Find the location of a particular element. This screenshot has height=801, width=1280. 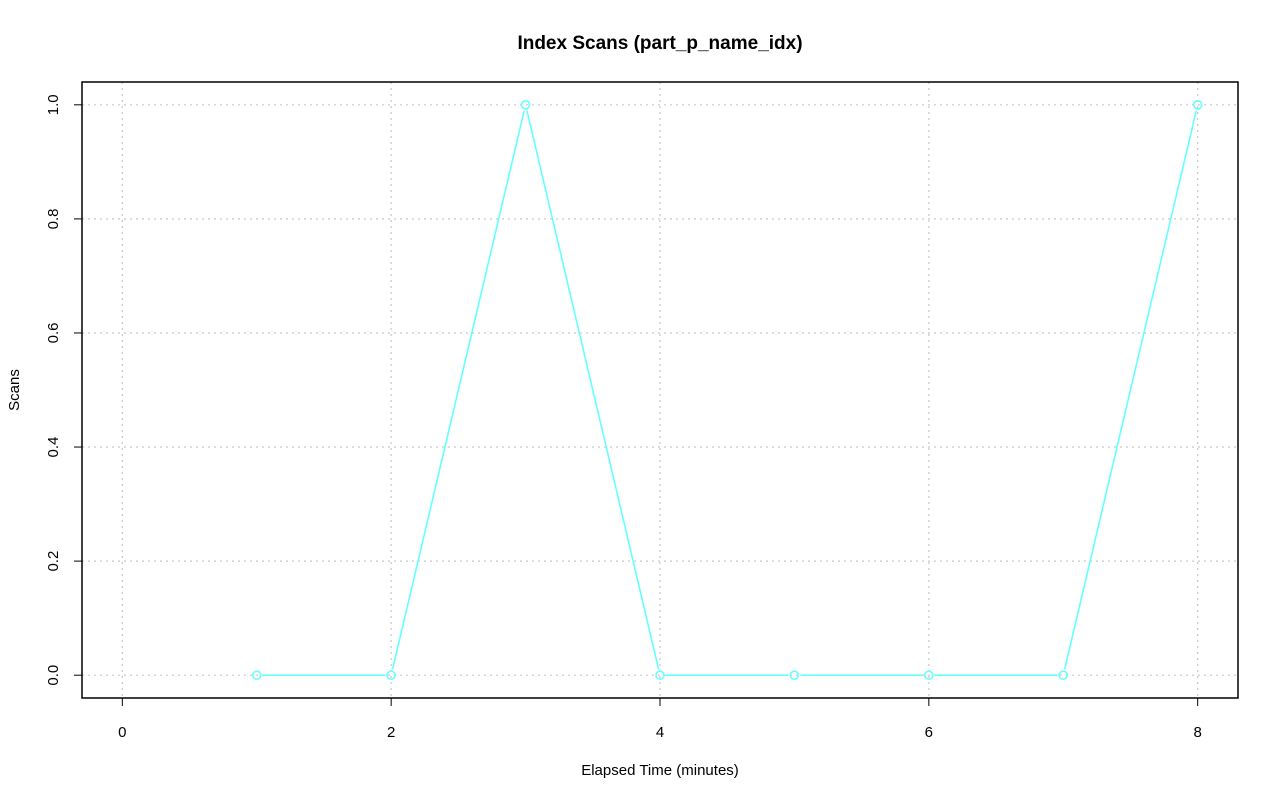

x-tick-label: 8 is located at coordinates (1198, 732).